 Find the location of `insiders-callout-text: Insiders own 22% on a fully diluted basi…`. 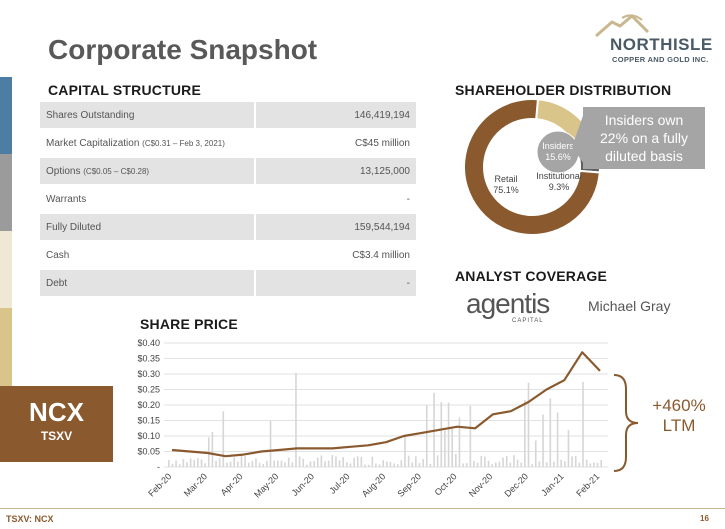

insiders-callout-text: Insiders own 22% on a fully diluted basi… is located at coordinates (644, 138).